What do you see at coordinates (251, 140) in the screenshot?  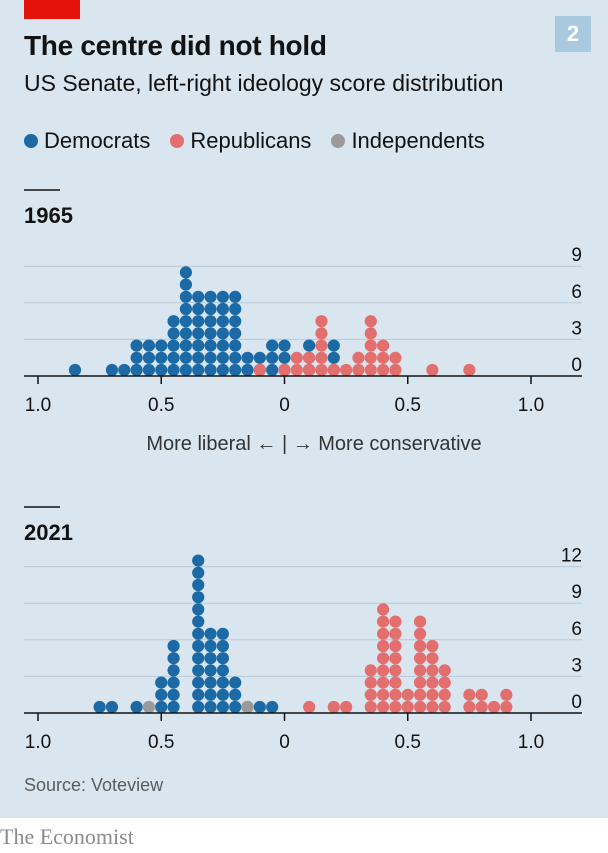 I see `legend-label-republicans: Republicans` at bounding box center [251, 140].